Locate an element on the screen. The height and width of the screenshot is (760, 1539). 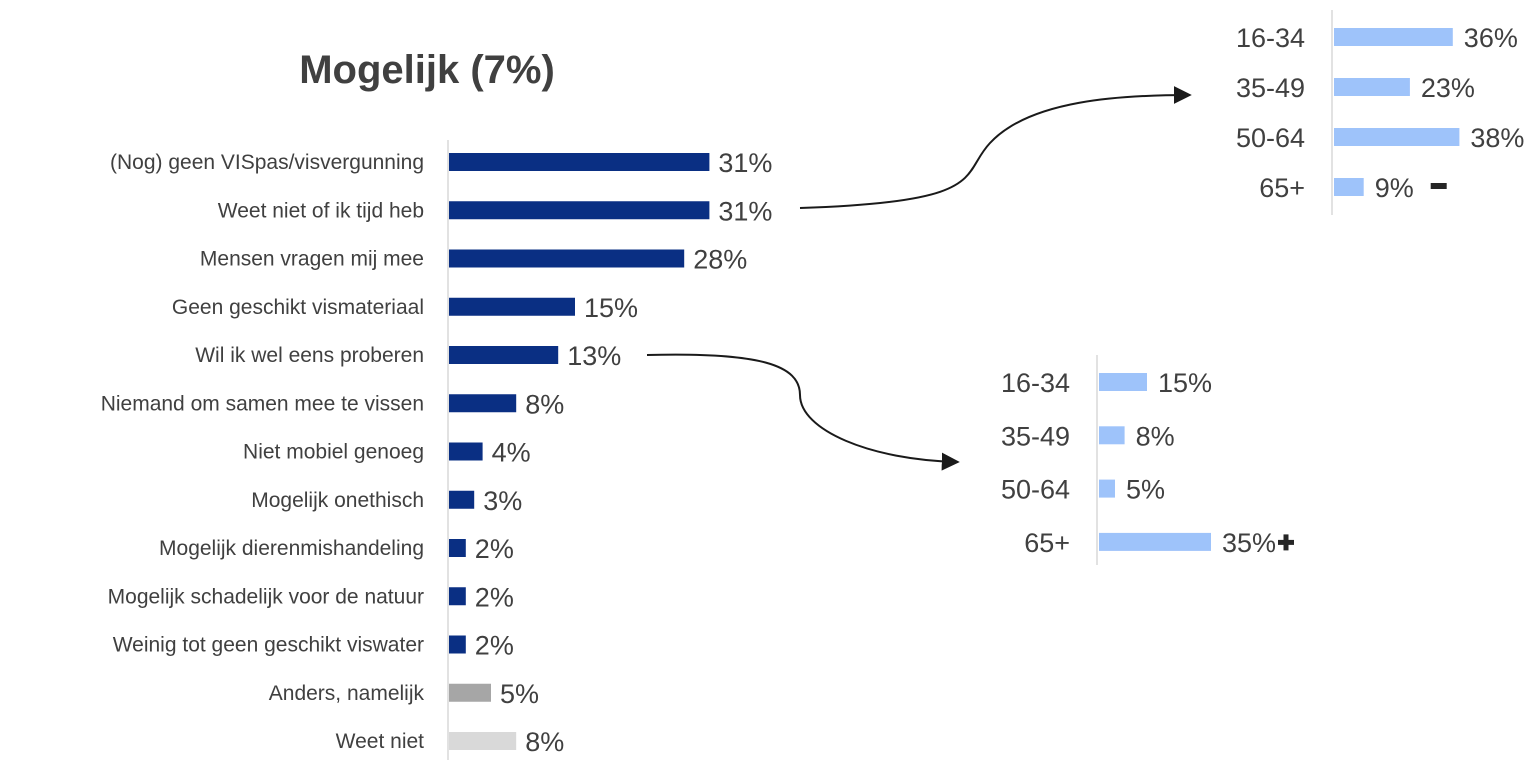
age-breakdown-chart-try: 16-34 15% 35-49 8% 50-64 5% 65+ 35% is located at coordinates (1147, 460).